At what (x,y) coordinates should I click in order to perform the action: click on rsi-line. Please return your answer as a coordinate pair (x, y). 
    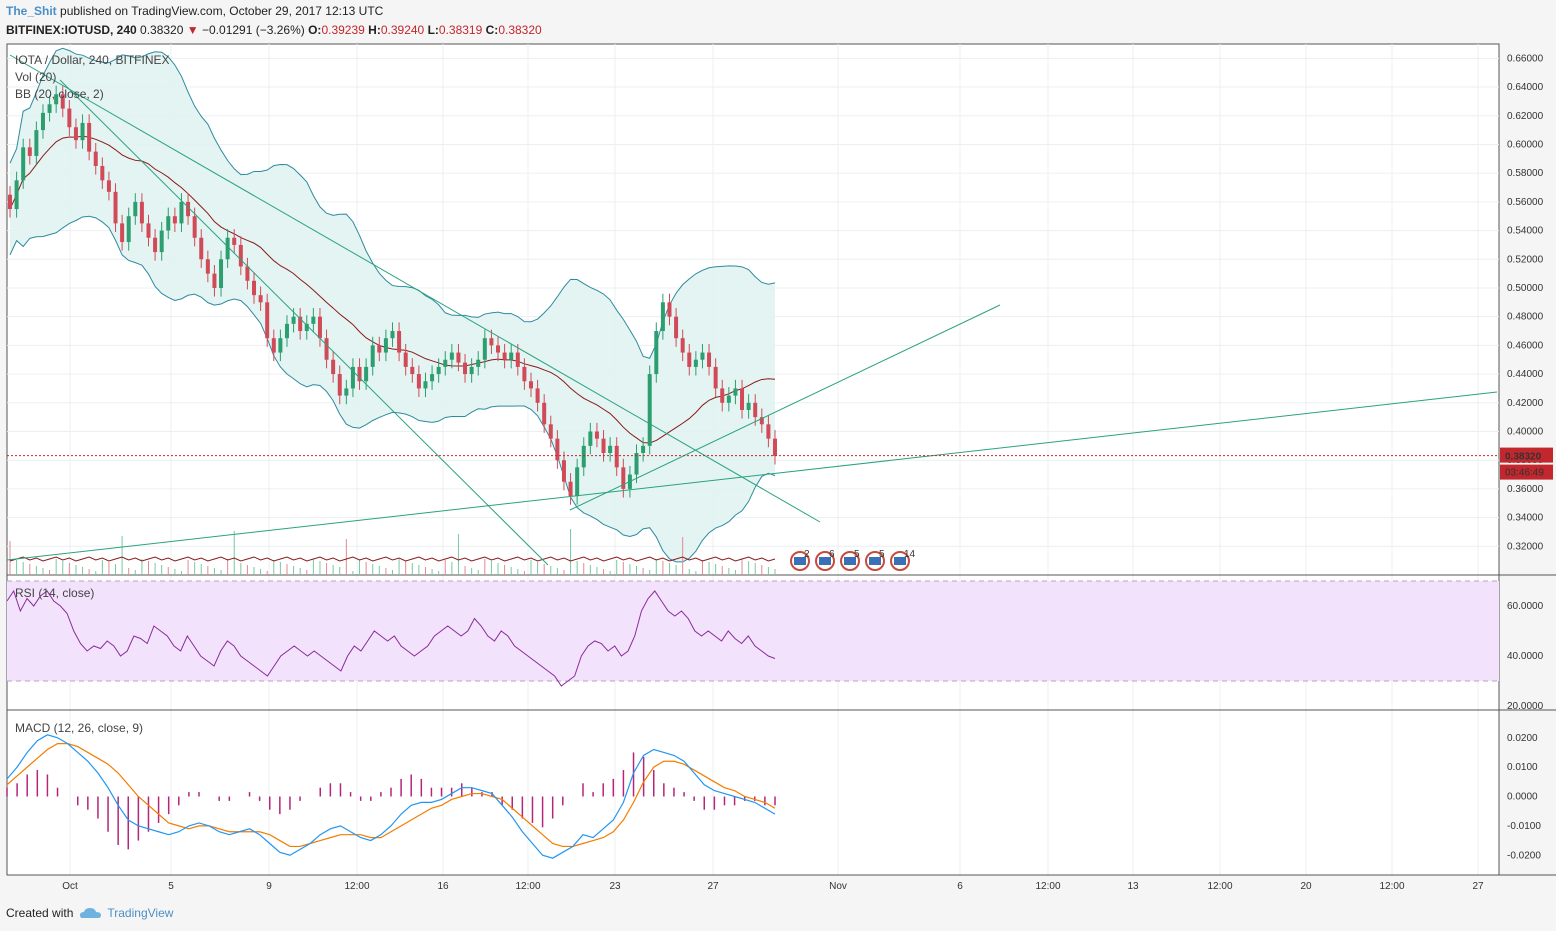
    Looking at the image, I should click on (391, 638).